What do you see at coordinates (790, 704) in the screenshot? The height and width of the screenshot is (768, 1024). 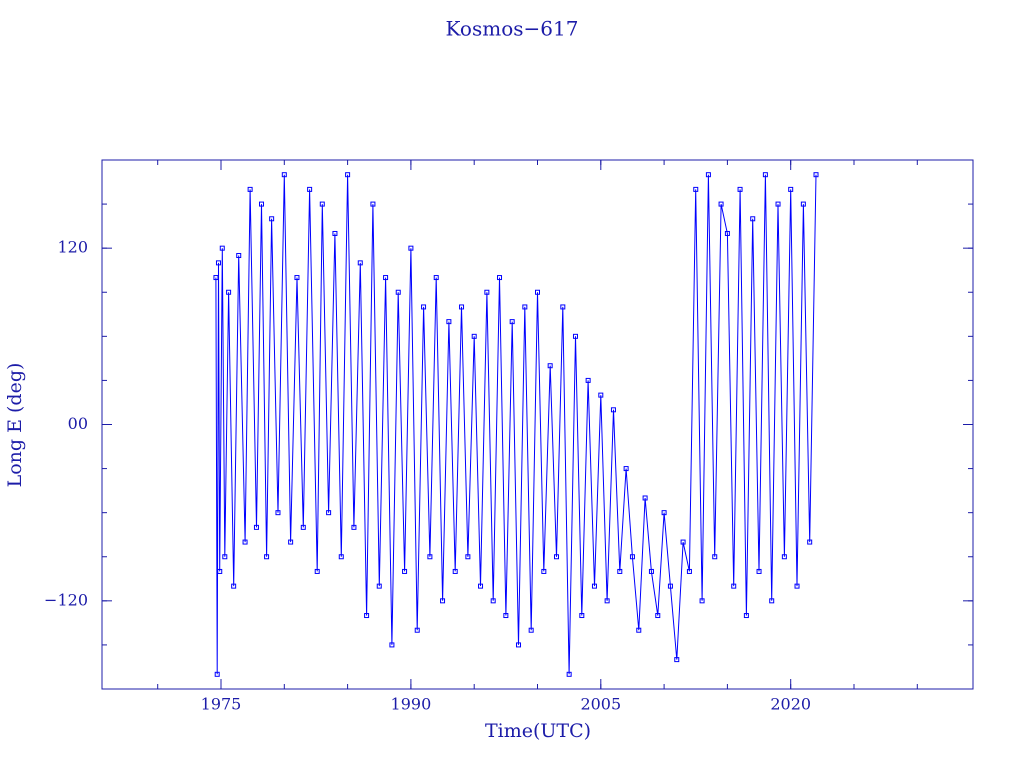 I see `x-tick-label: 2020` at bounding box center [790, 704].